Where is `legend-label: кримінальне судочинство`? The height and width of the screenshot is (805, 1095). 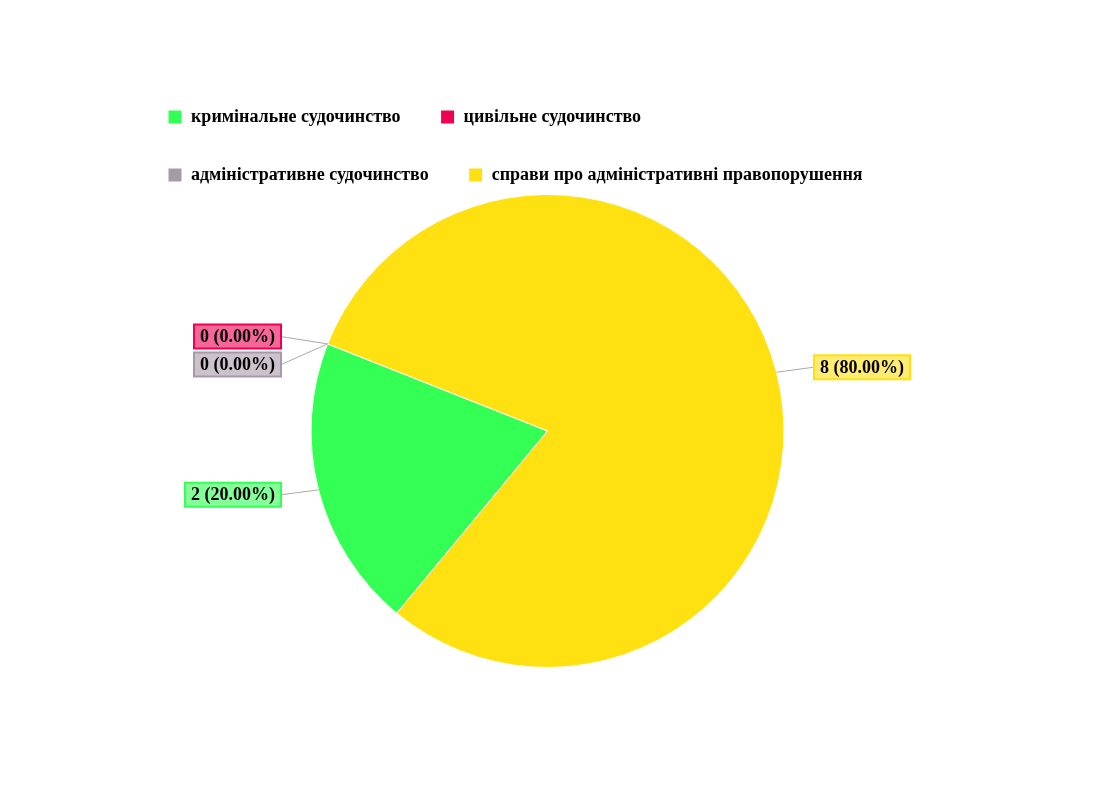
legend-label: кримінальне судочинство is located at coordinates (296, 115).